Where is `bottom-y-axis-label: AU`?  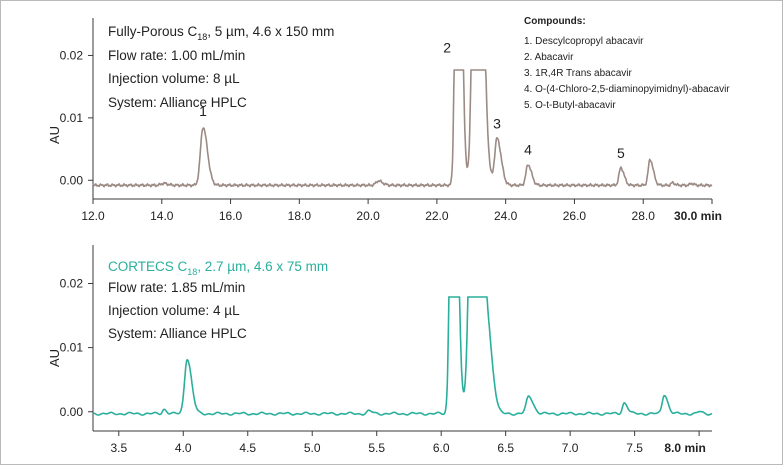 bottom-y-axis-label: AU is located at coordinates (54, 358).